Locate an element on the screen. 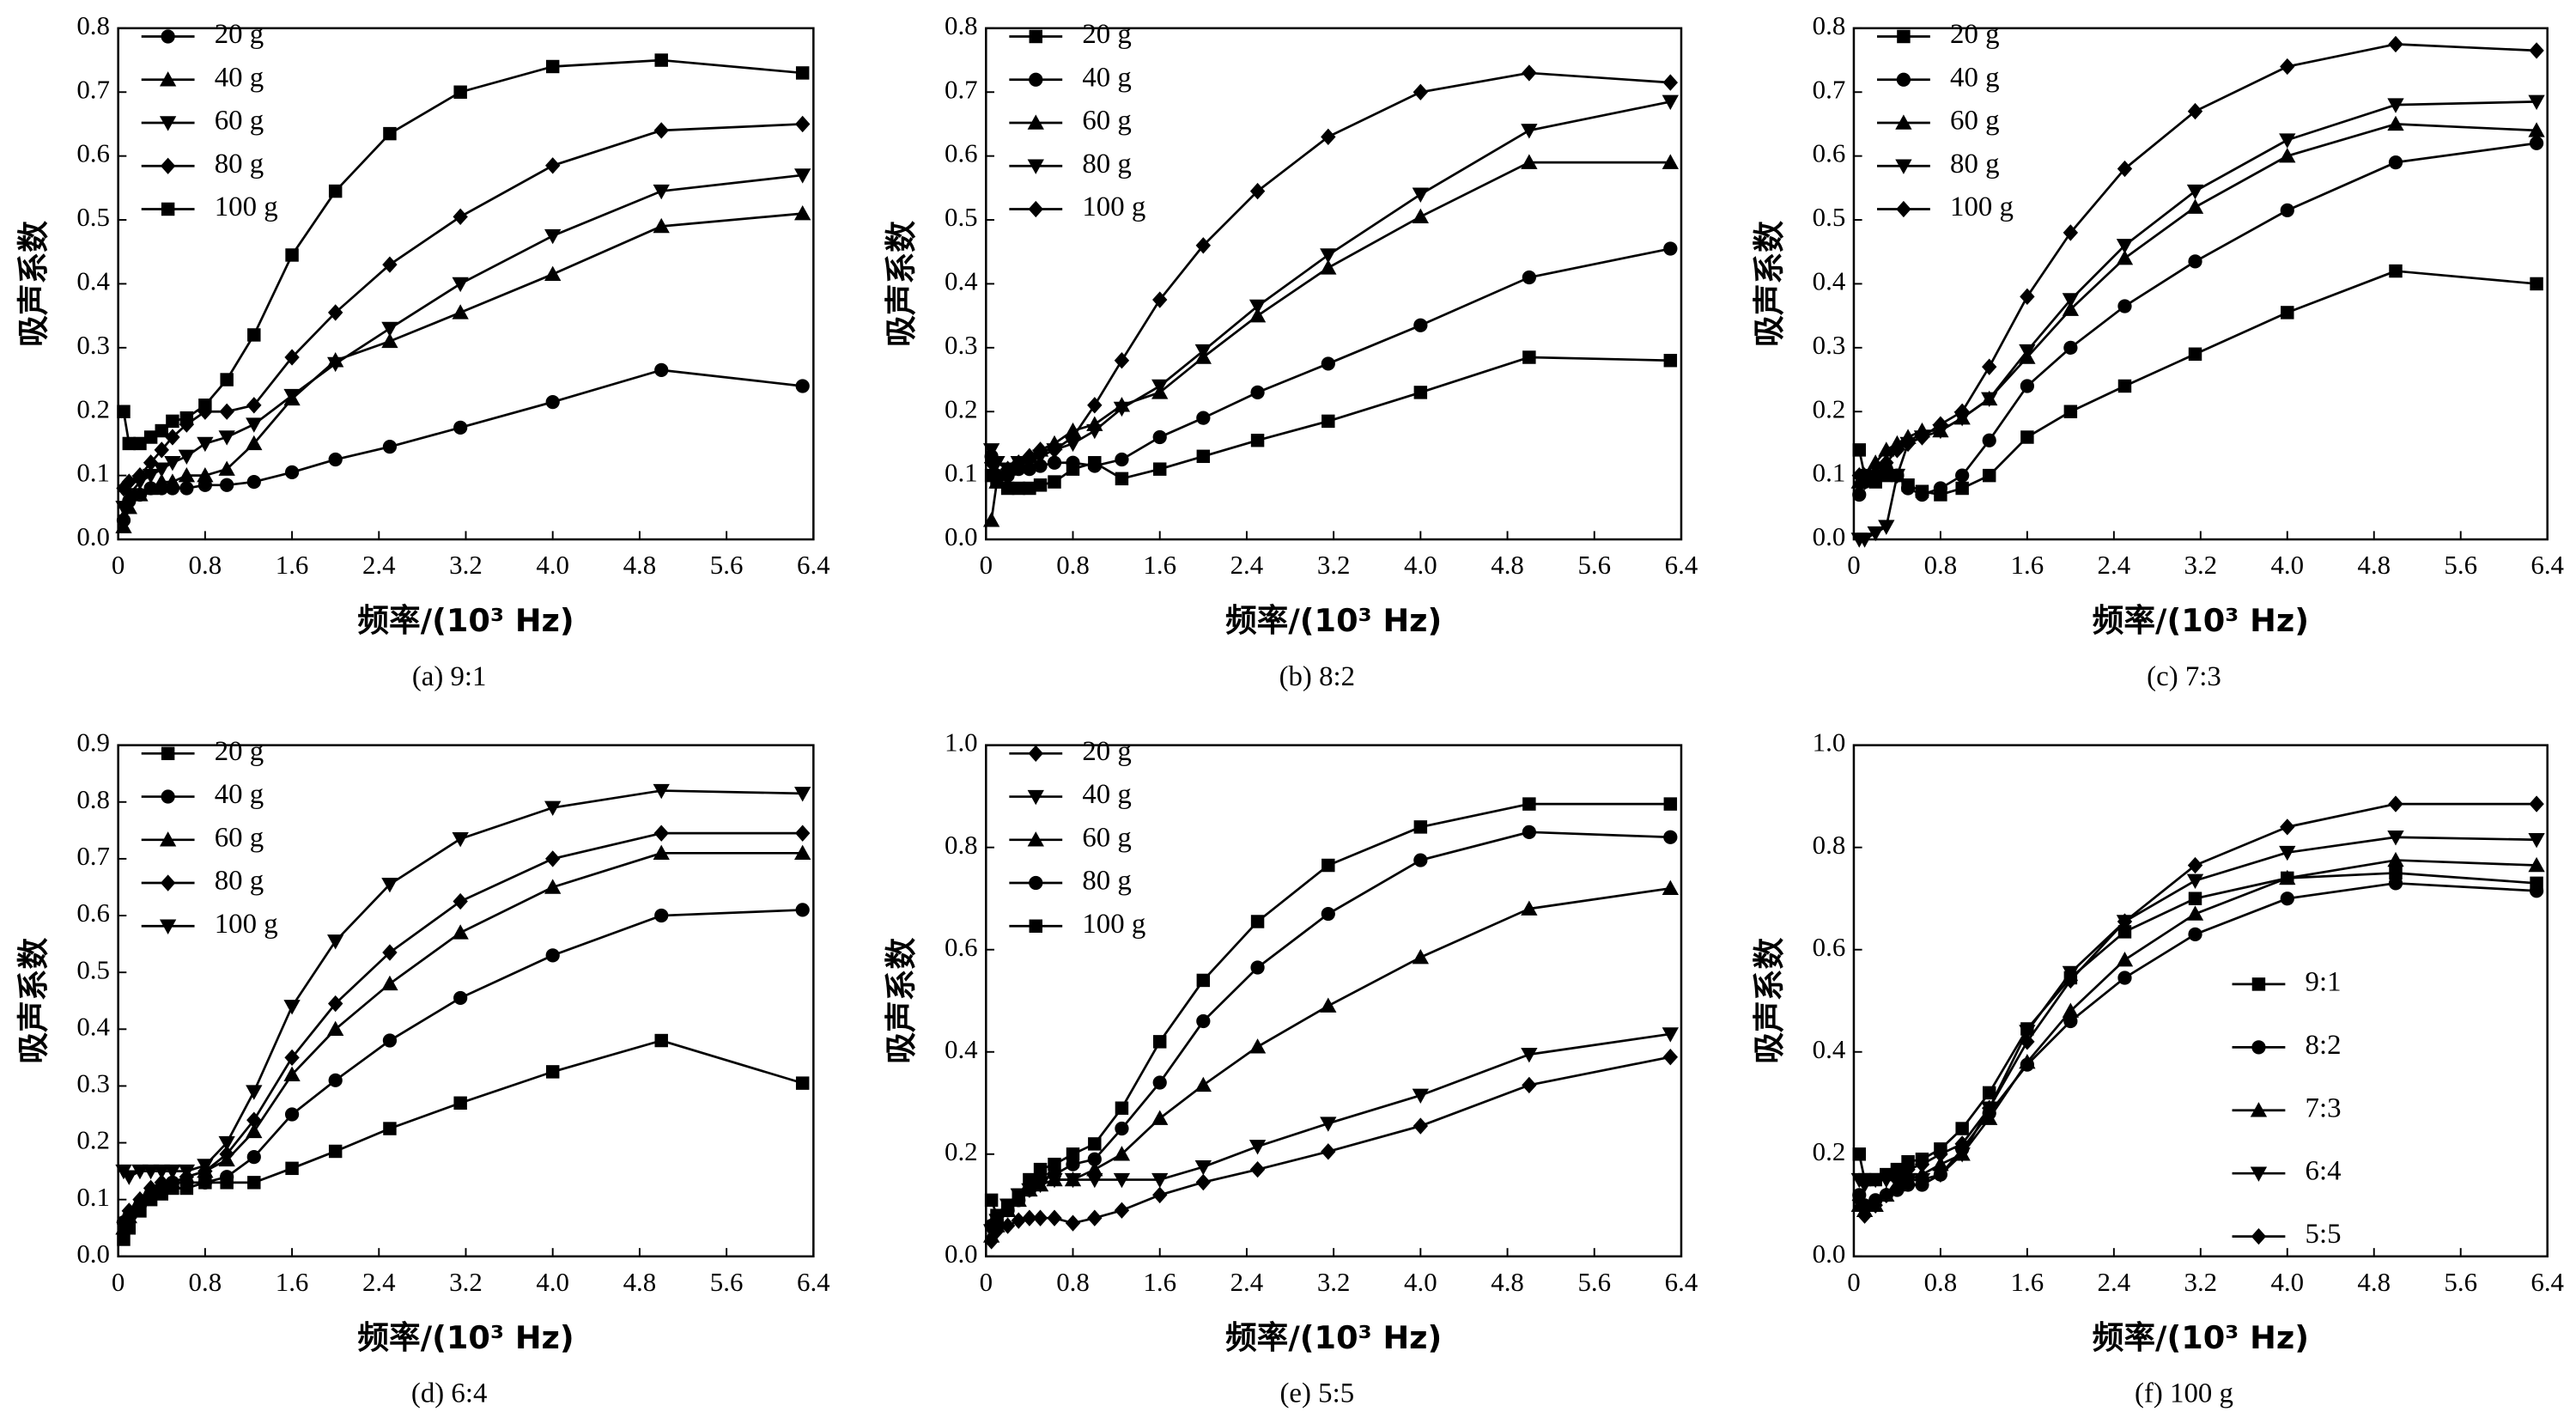  y-tick-label: 0.3 is located at coordinates (1829, 345).